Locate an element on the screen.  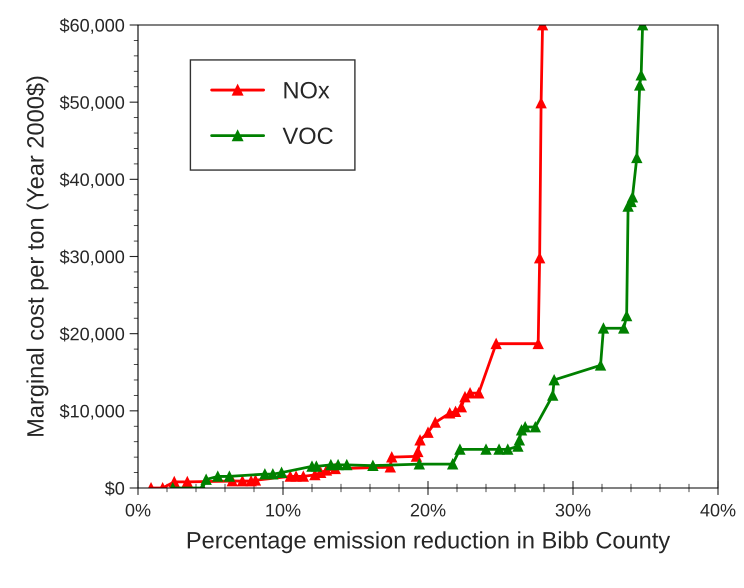
y-tick-label: $20,000 is located at coordinates (92, 334).